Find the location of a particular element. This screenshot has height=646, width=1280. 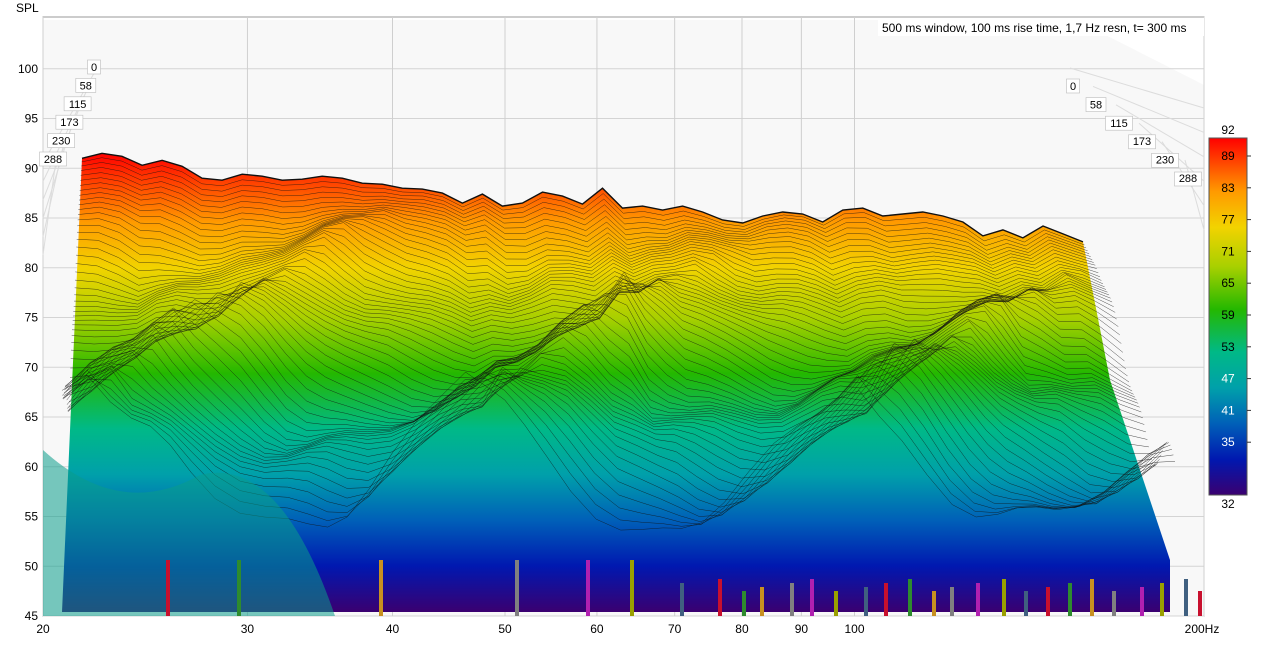

colorbar-tick-label: 77 is located at coordinates (1228, 220).